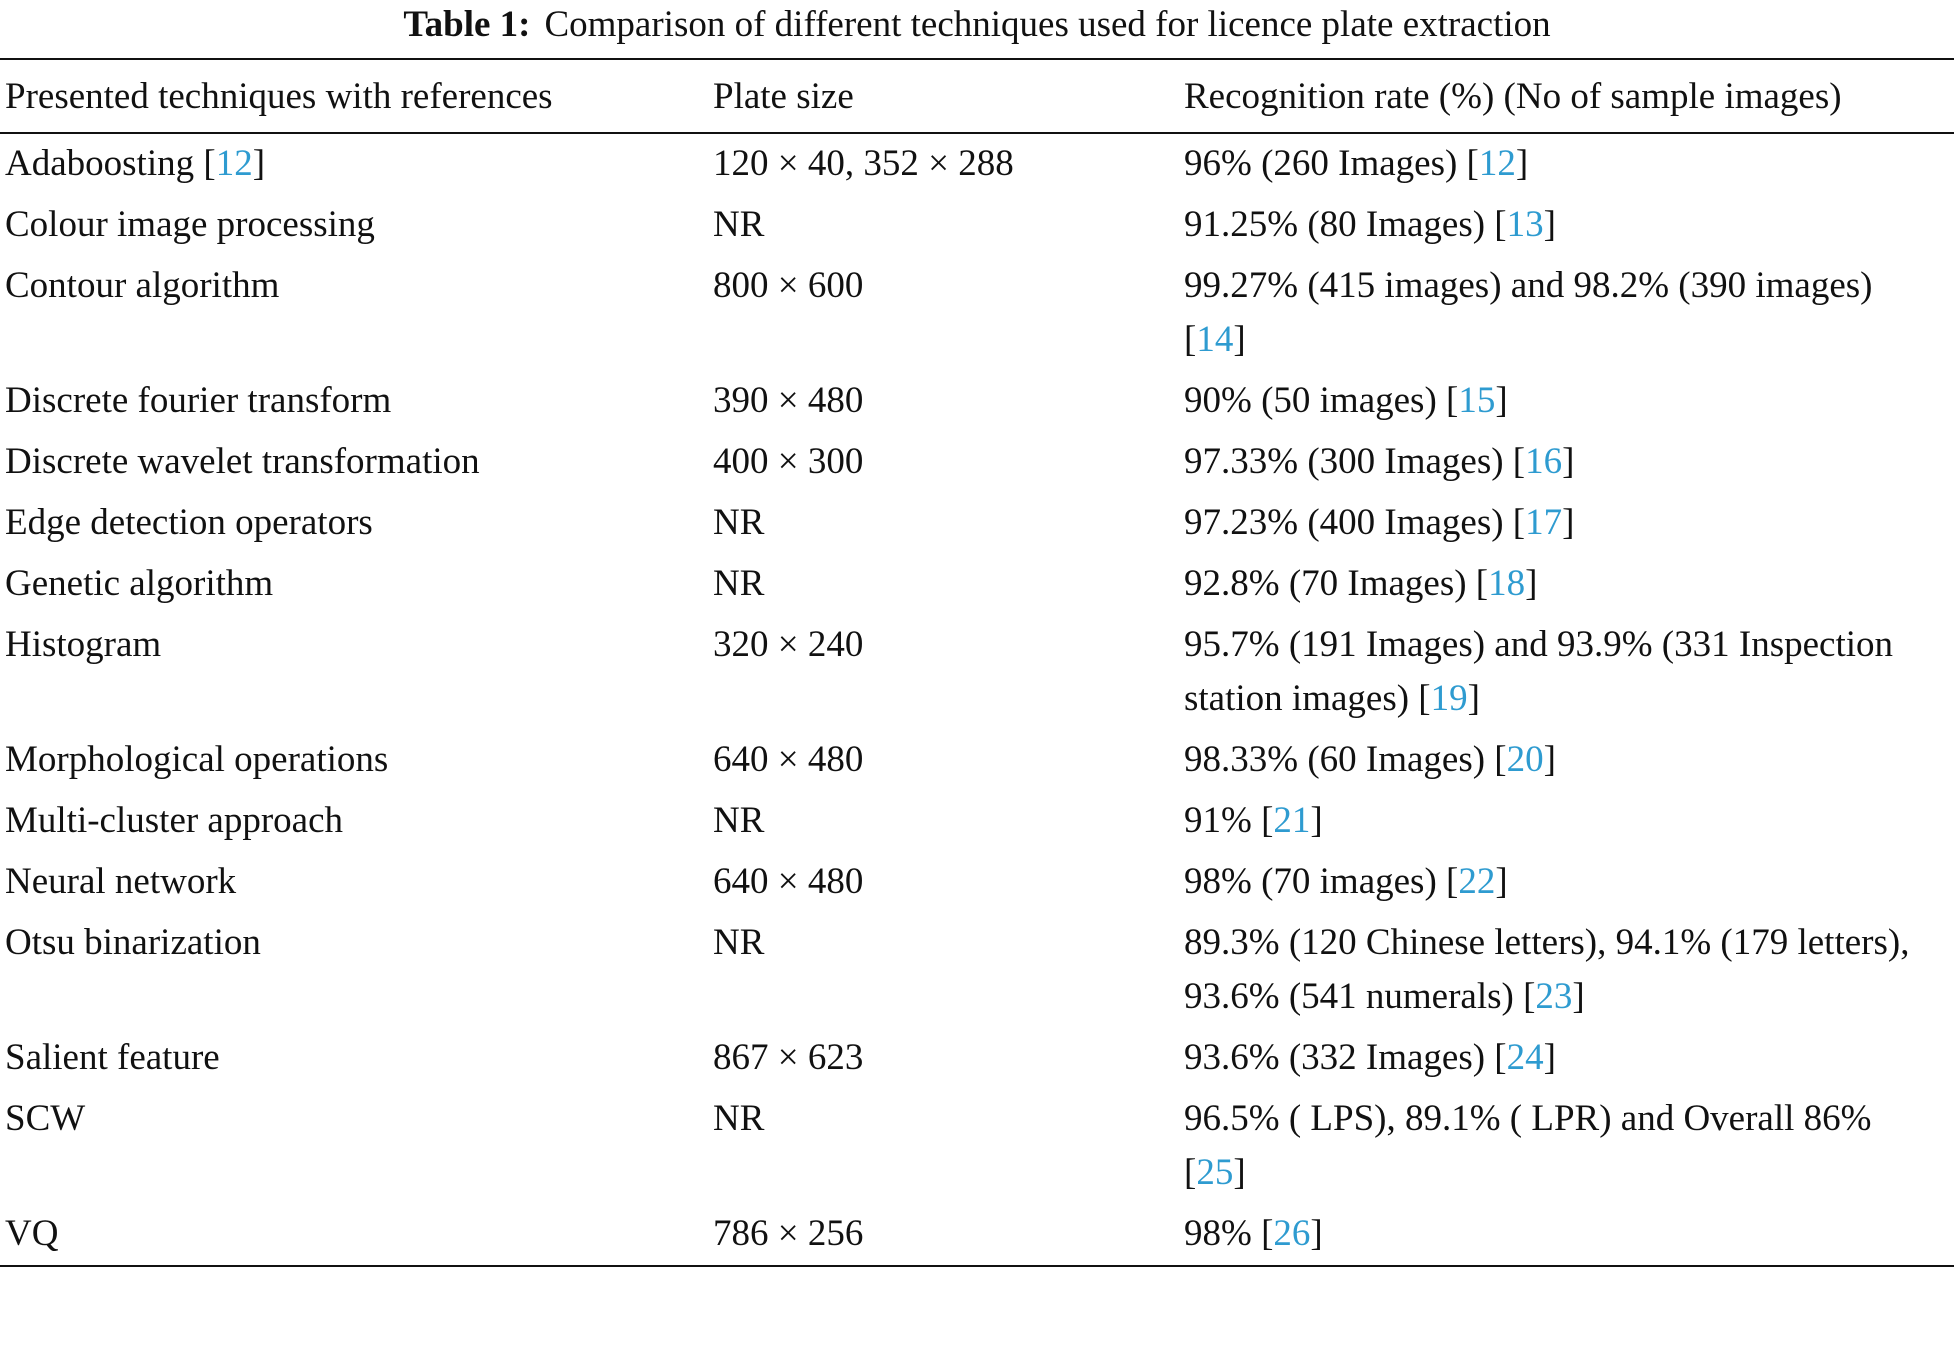 The width and height of the screenshot is (1954, 1354). Describe the element at coordinates (1525, 1057) in the screenshot. I see `reference-link: 24` at that location.